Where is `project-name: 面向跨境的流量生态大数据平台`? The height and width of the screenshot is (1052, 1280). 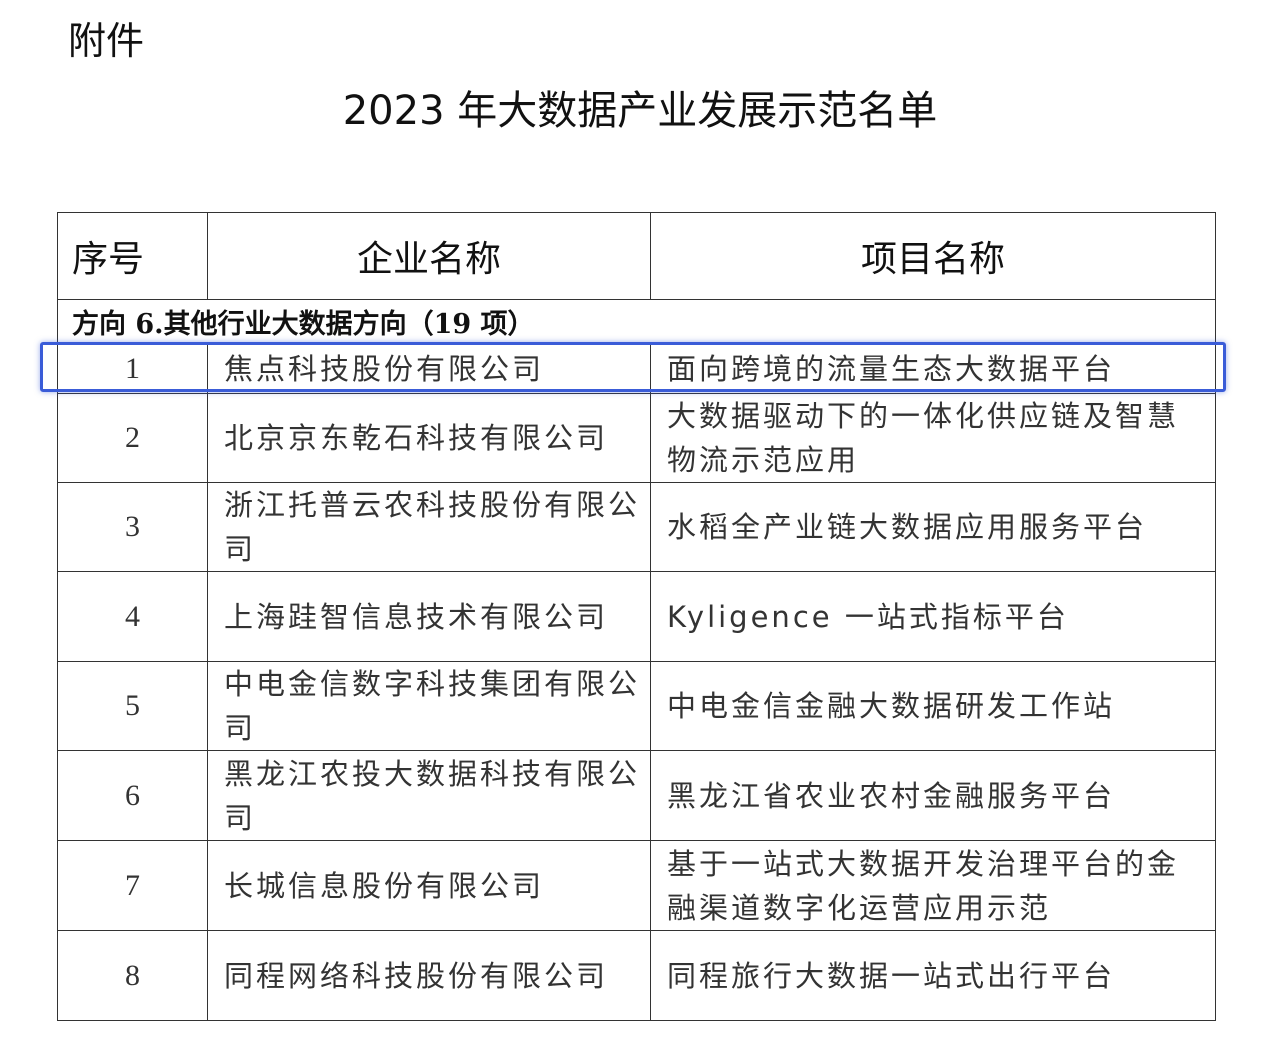 project-name: 面向跨境的流量生态大数据平台 is located at coordinates (933, 368).